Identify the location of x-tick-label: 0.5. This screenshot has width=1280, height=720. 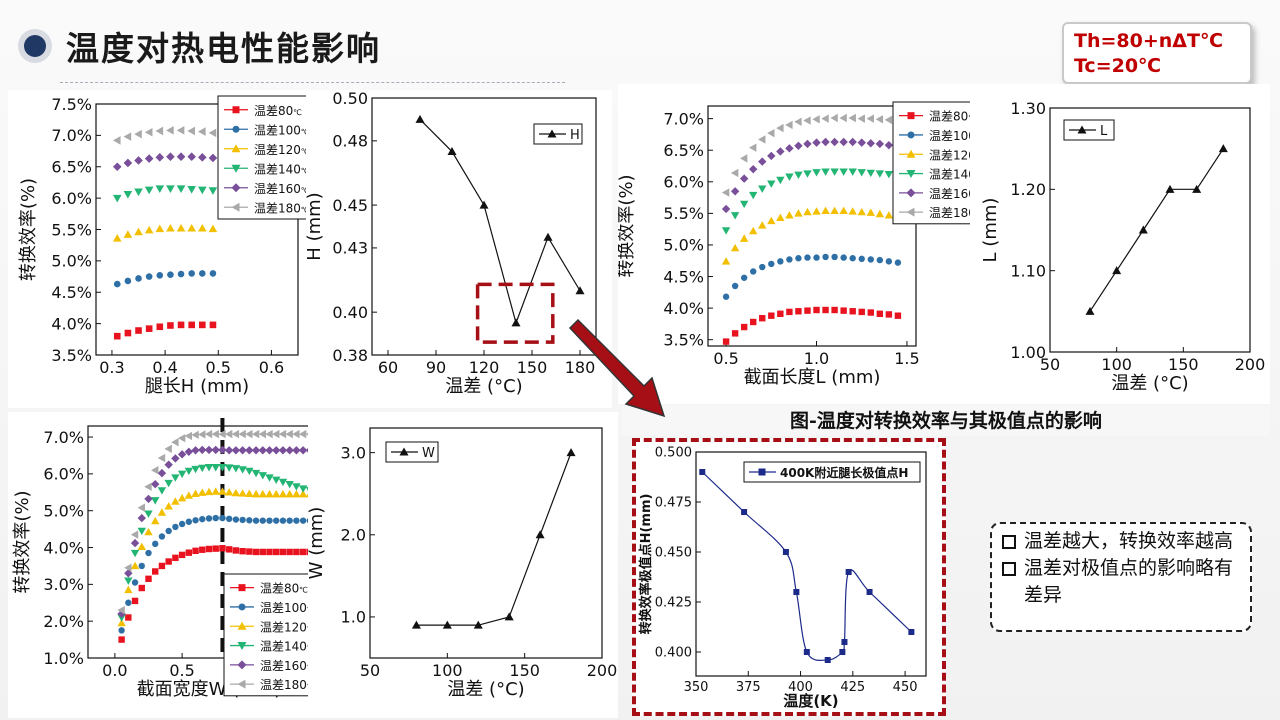
(218, 367).